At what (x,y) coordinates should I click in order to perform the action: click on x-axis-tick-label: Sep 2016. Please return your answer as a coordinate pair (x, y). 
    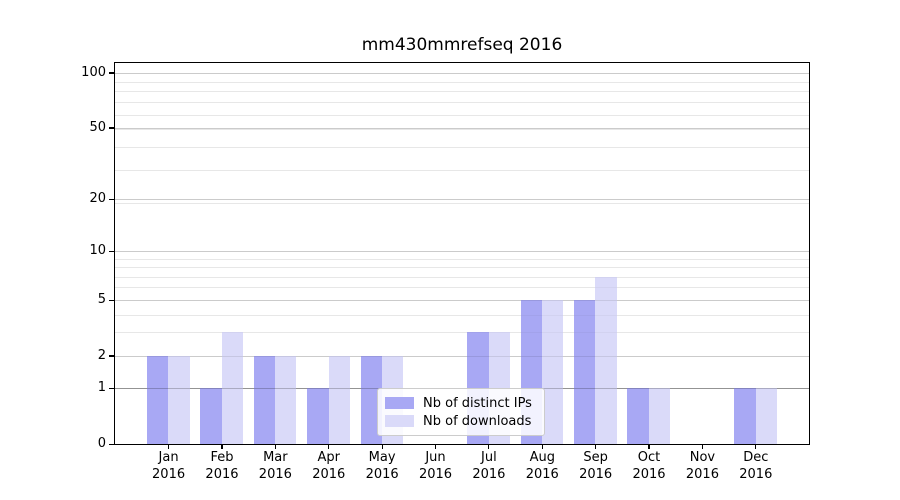
    Looking at the image, I should click on (596, 466).